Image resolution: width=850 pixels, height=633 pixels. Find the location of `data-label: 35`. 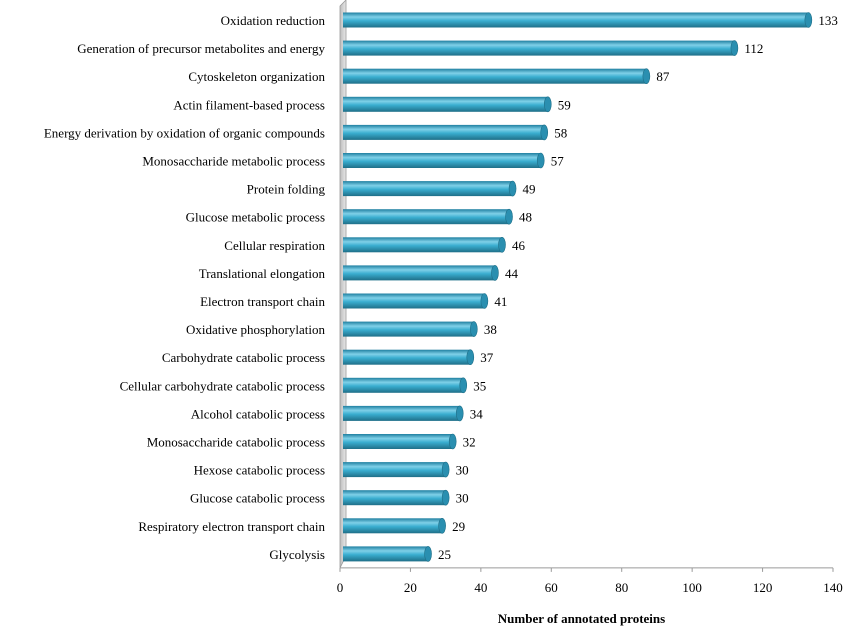

data-label: 35 is located at coordinates (479, 385).